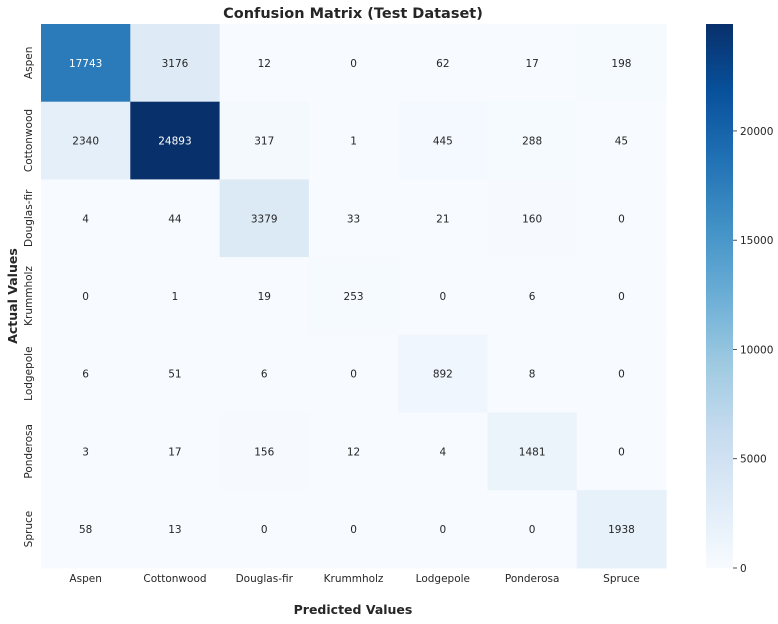 The height and width of the screenshot is (624, 778). I want to click on heatmap-cell-lodgepole-ponderosa, so click(532, 374).